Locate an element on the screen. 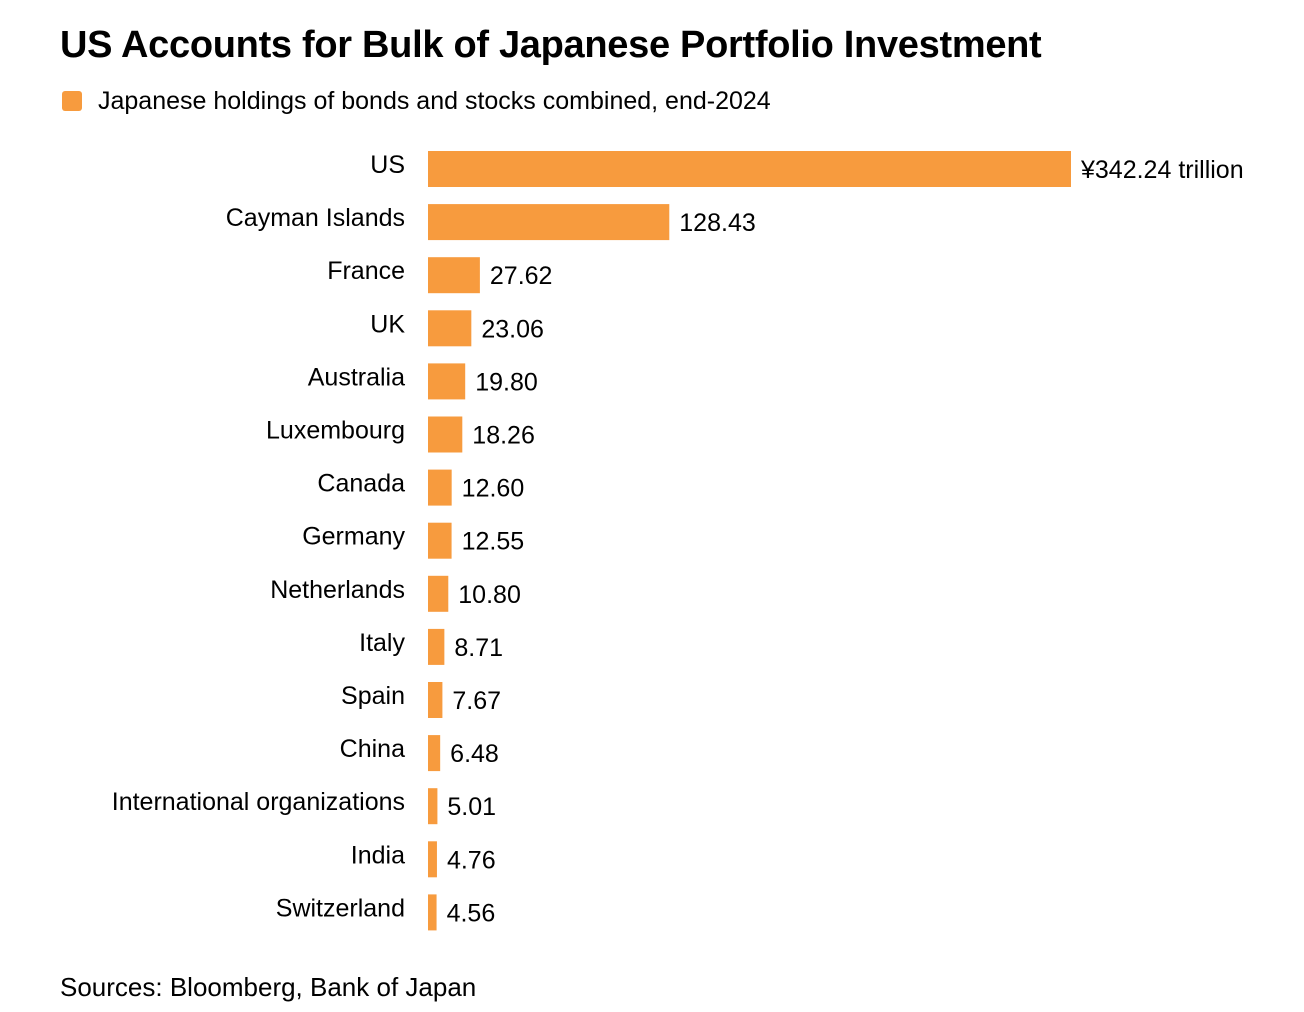 The image size is (1304, 1012). category-label: China is located at coordinates (372, 749).